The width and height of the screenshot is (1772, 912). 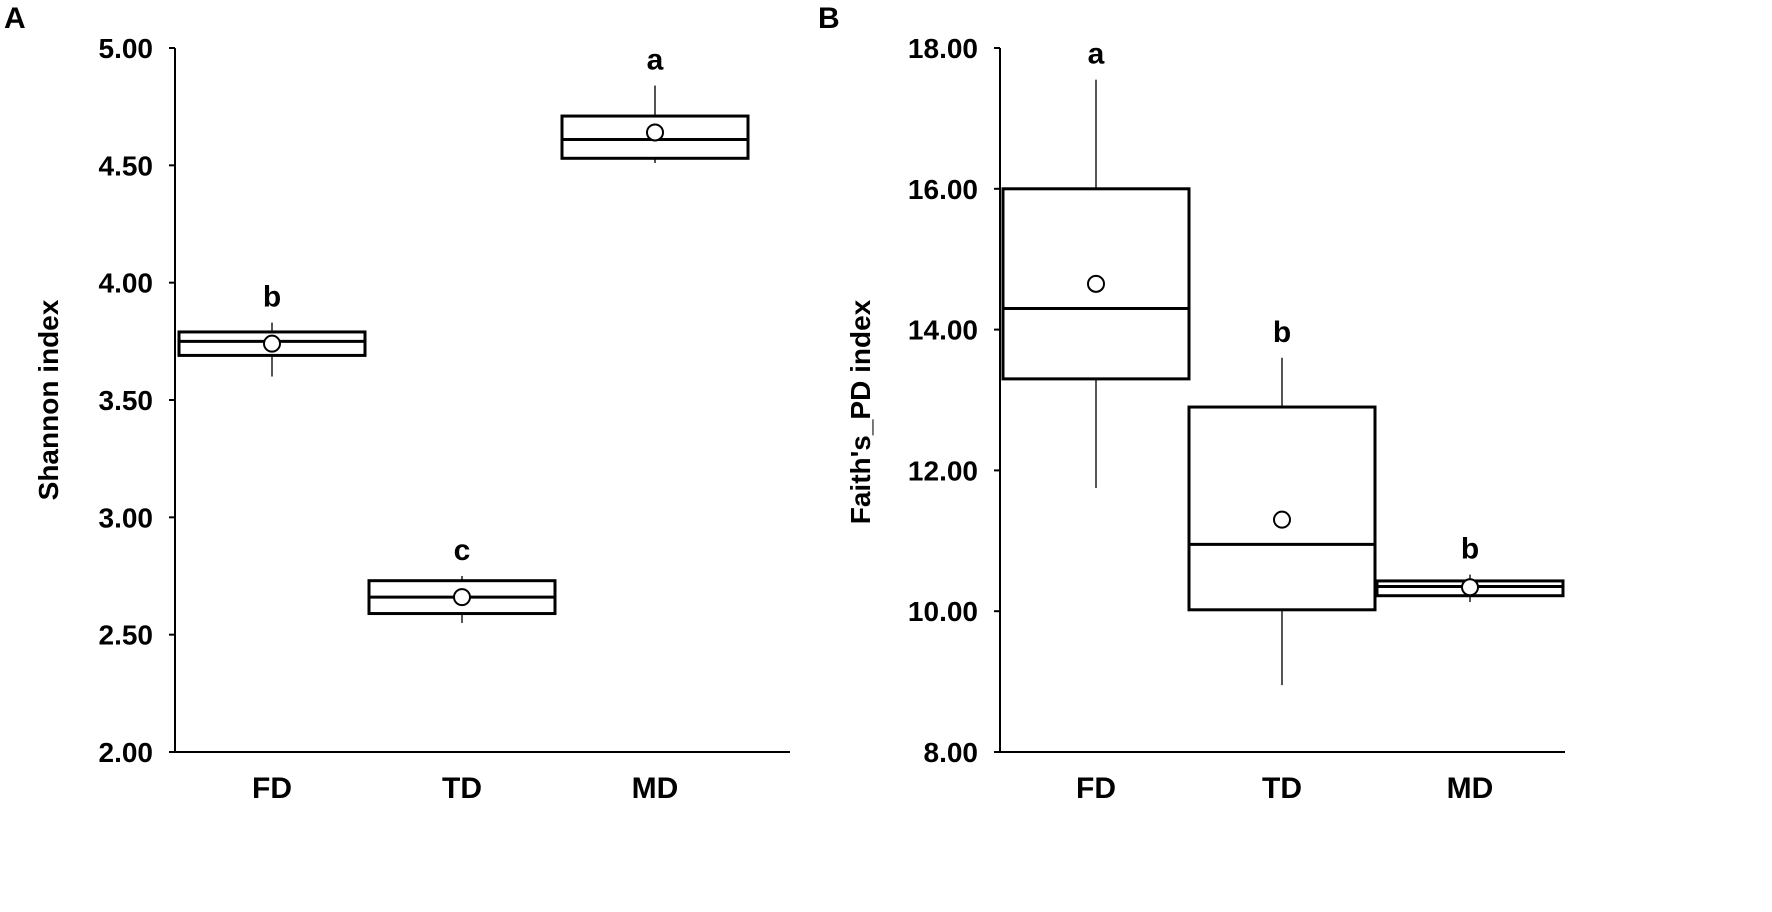 I want to click on y-tick-label: 2.50, so click(x=126, y=635).